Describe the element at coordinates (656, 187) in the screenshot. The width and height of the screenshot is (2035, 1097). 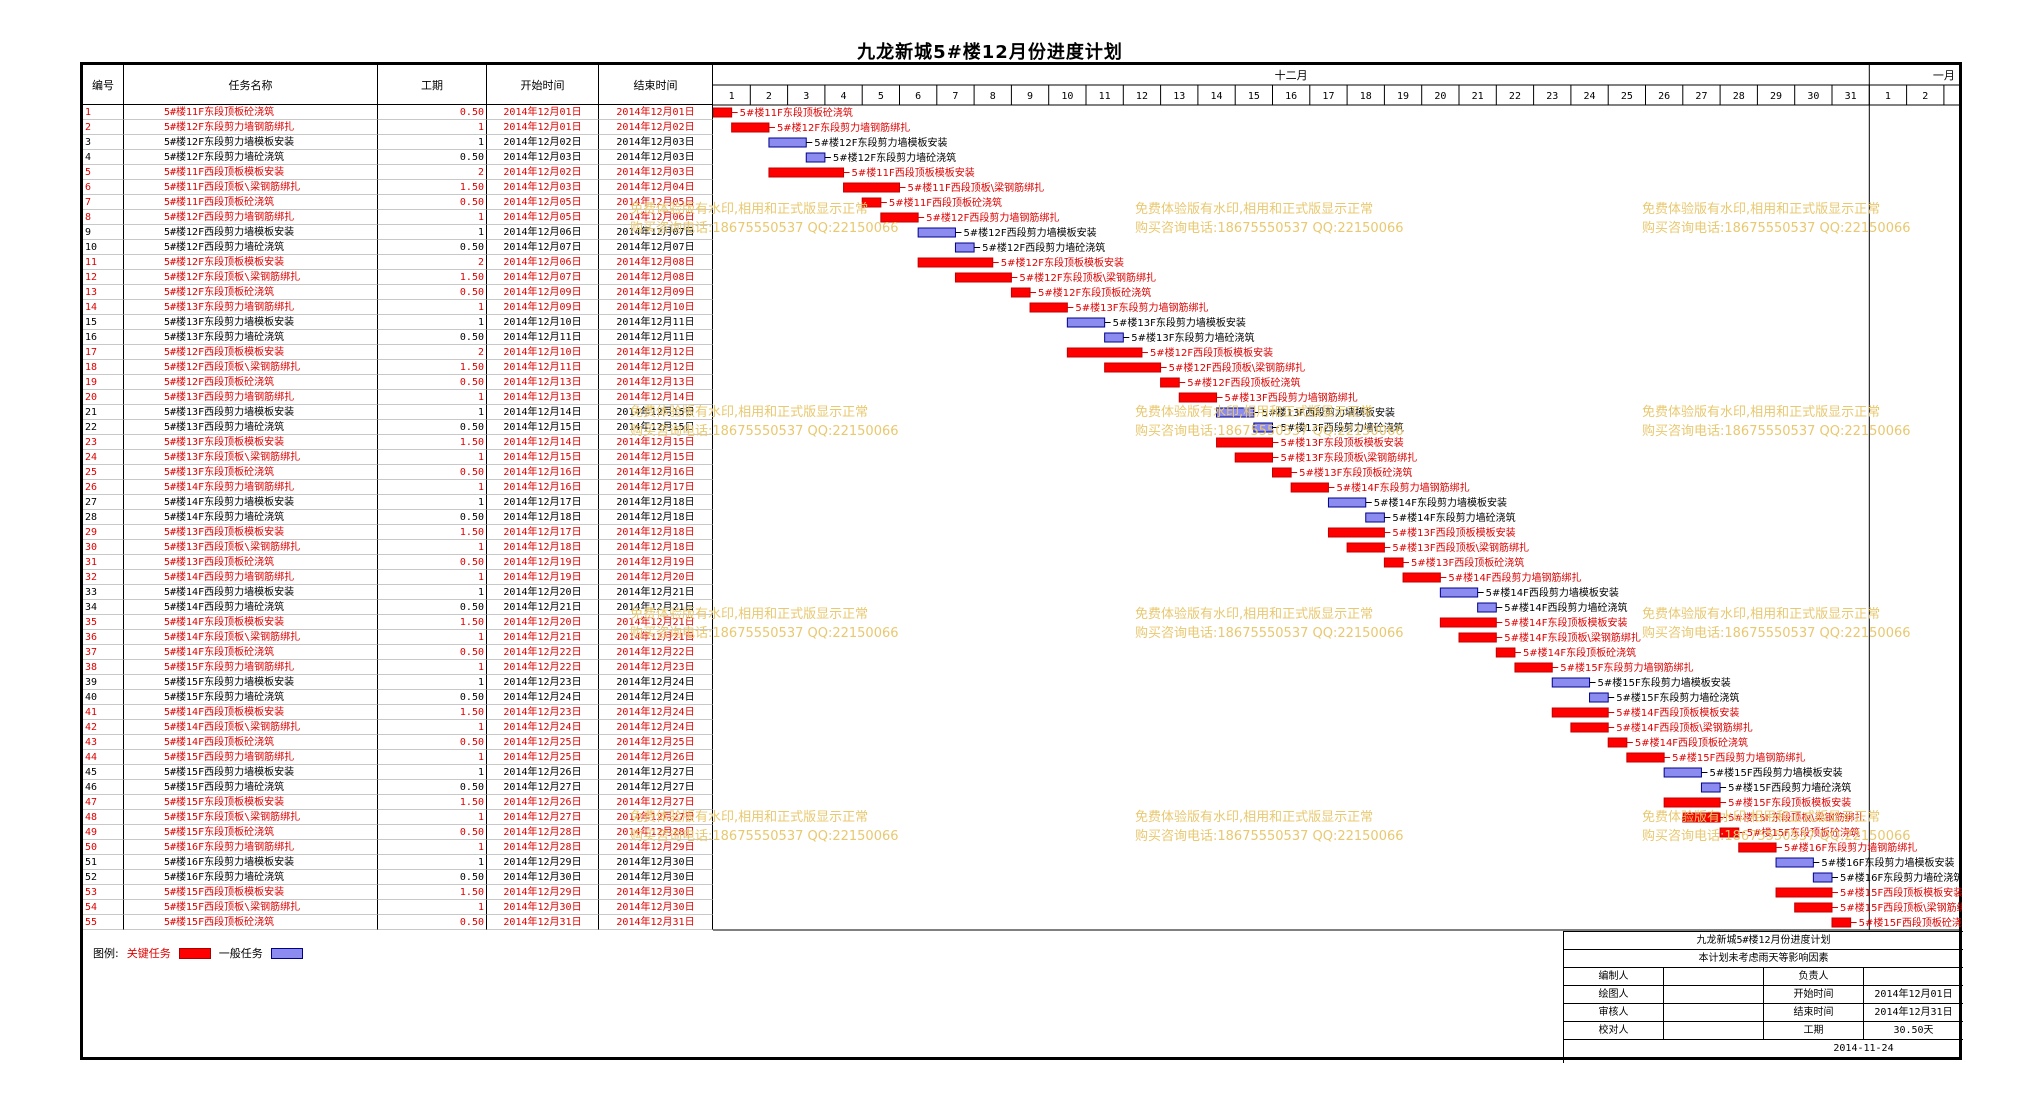
I see `cell-end: 2014年12月04日` at that location.